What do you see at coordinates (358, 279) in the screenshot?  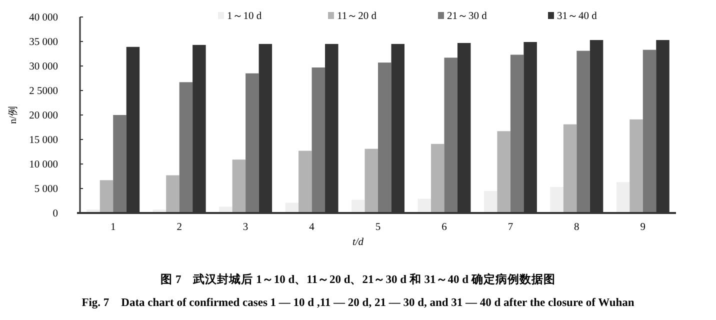 I see `text: 图 7 武汉封城后 1～10 d、11～20 d、21～30 d 和 31～40 d 确定病例数据图` at bounding box center [358, 279].